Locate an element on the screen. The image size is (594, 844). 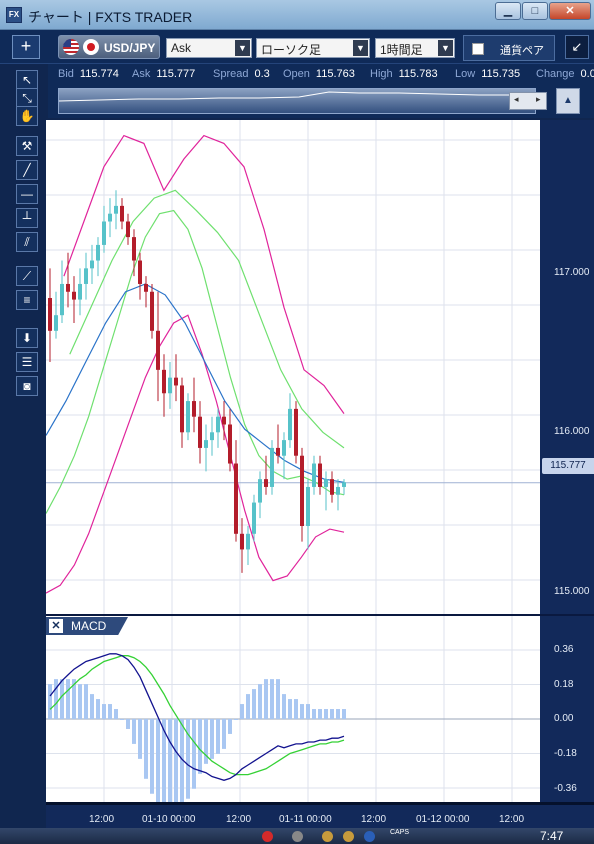
help-icon is located at coordinates (369, 836).